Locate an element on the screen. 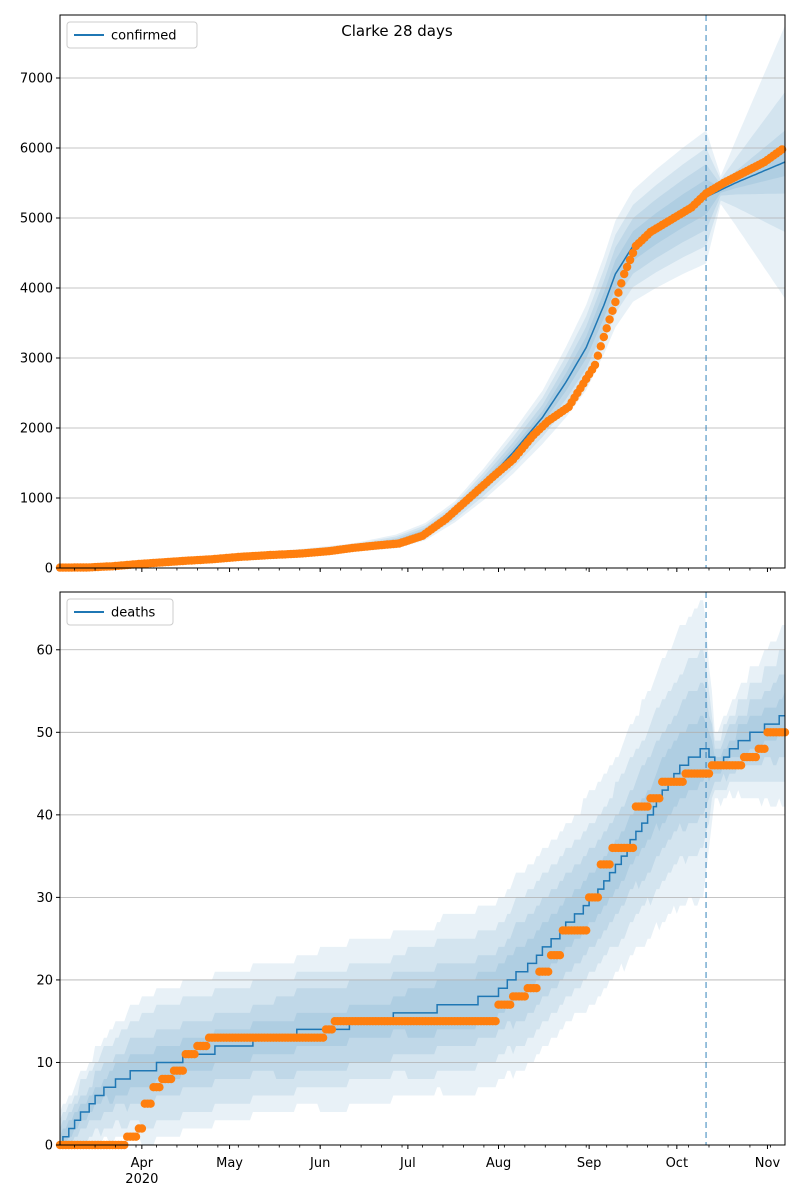 The width and height of the screenshot is (800, 1204). x-tick-label: Apr is located at coordinates (142, 1163).